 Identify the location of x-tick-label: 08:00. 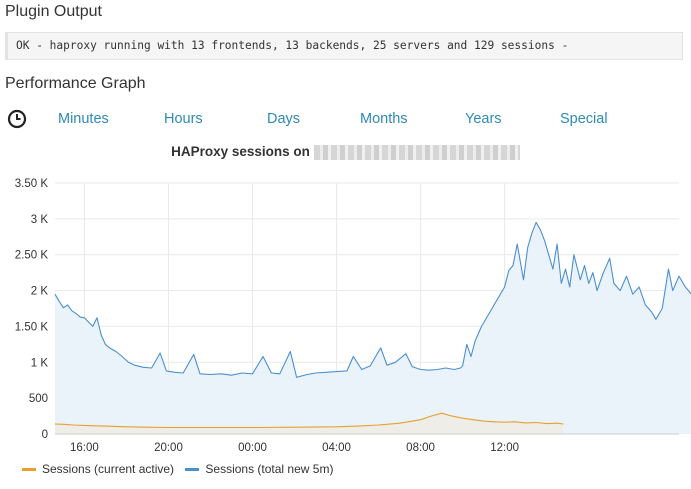
(420, 448).